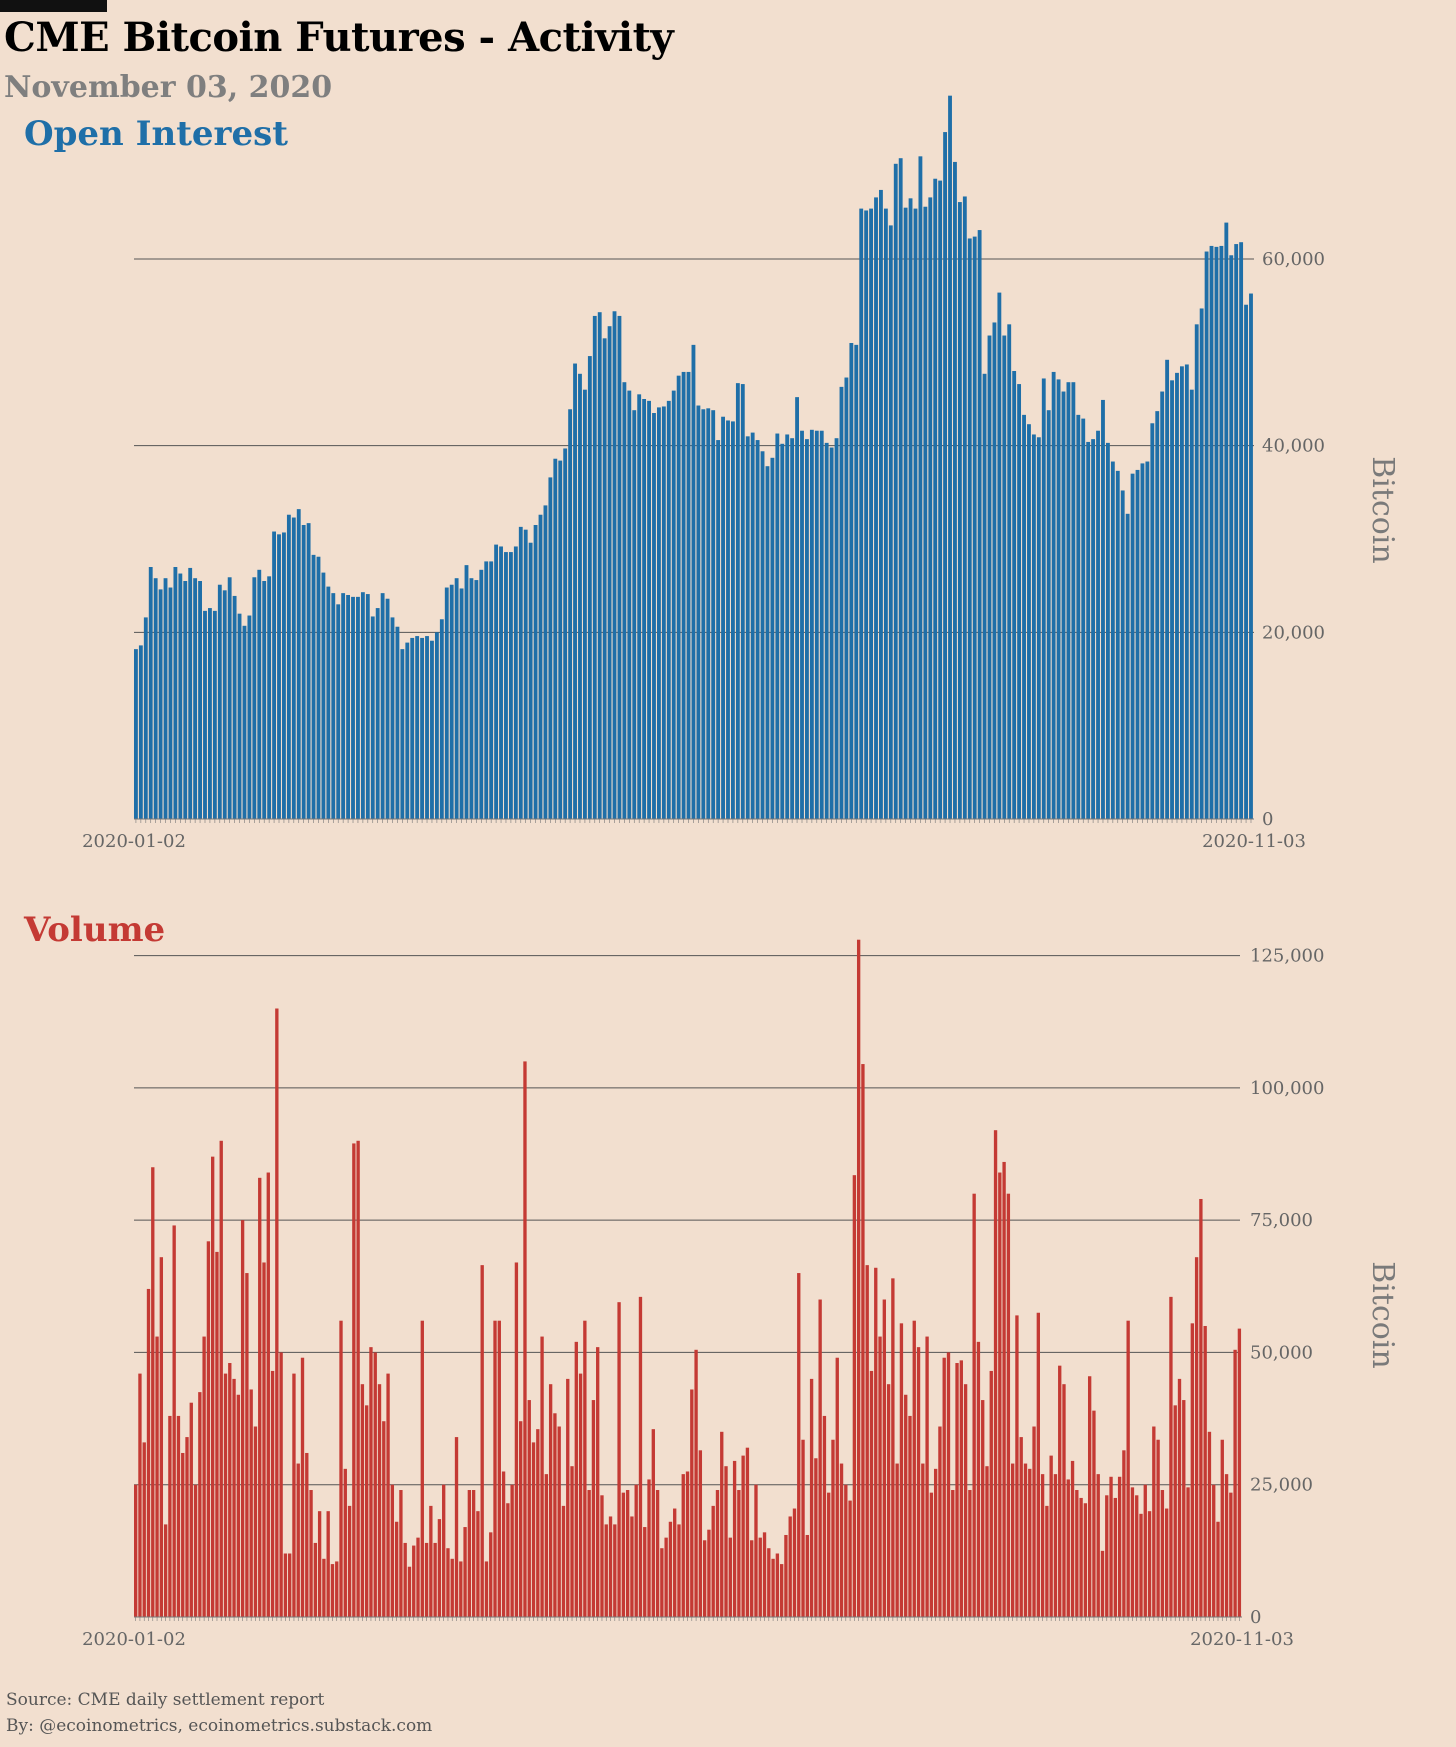 This screenshot has width=1456, height=1747. What do you see at coordinates (1281, 1220) in the screenshot?
I see `y-tick-label: 75,000` at bounding box center [1281, 1220].